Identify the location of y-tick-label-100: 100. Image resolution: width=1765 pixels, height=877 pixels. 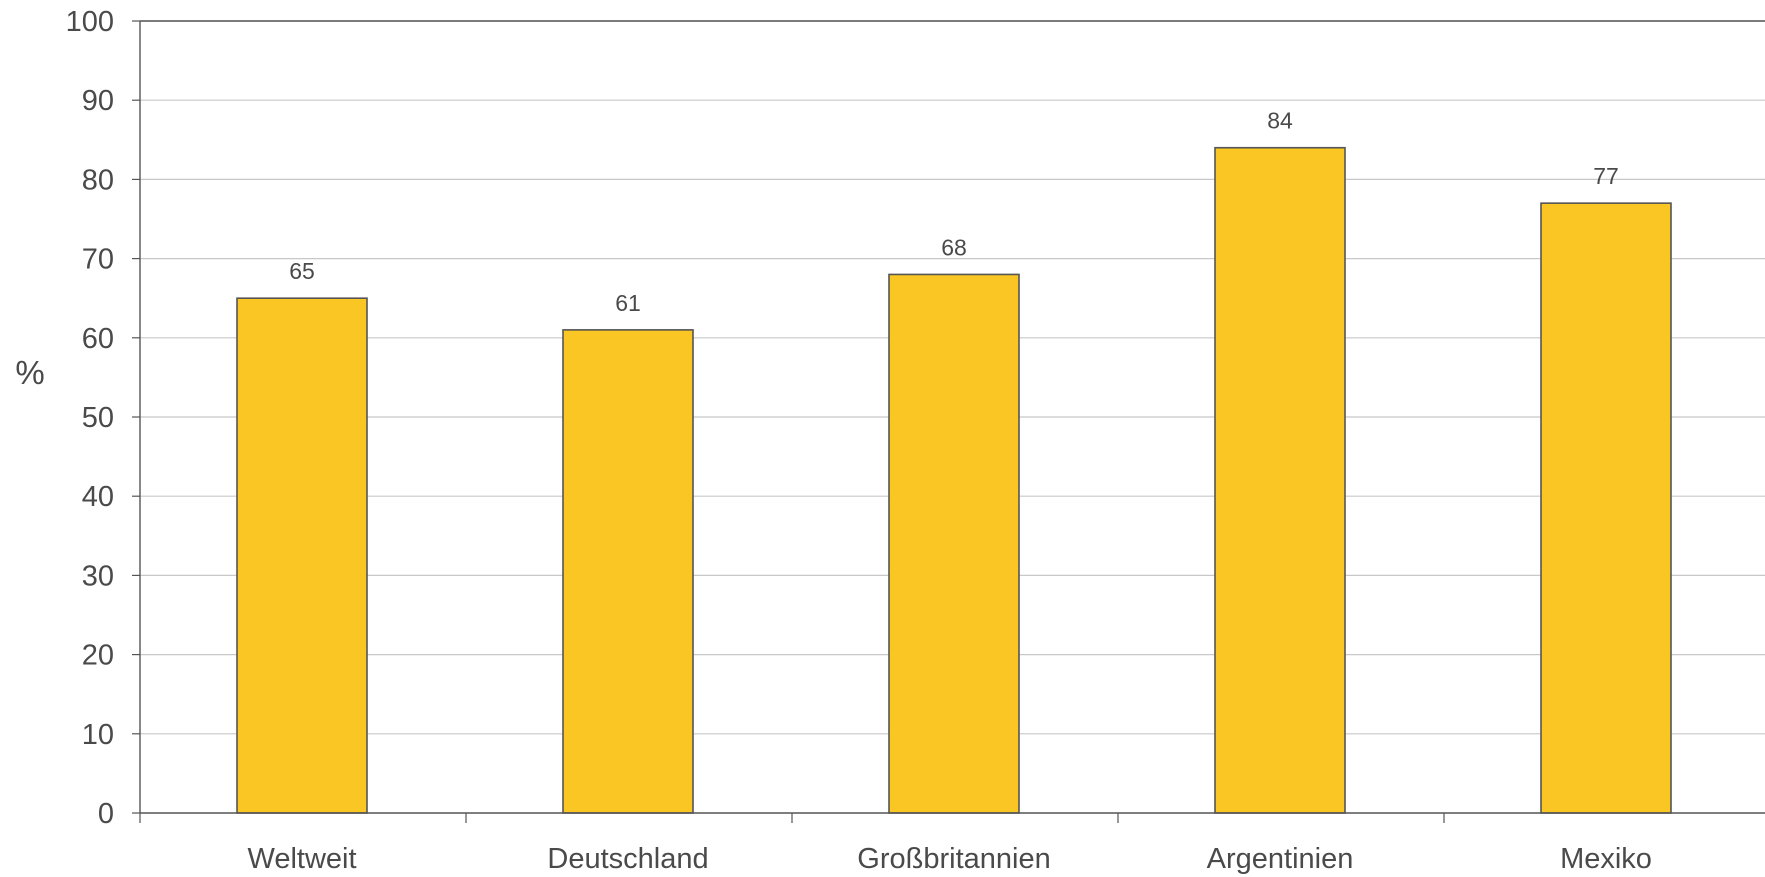
(90, 22).